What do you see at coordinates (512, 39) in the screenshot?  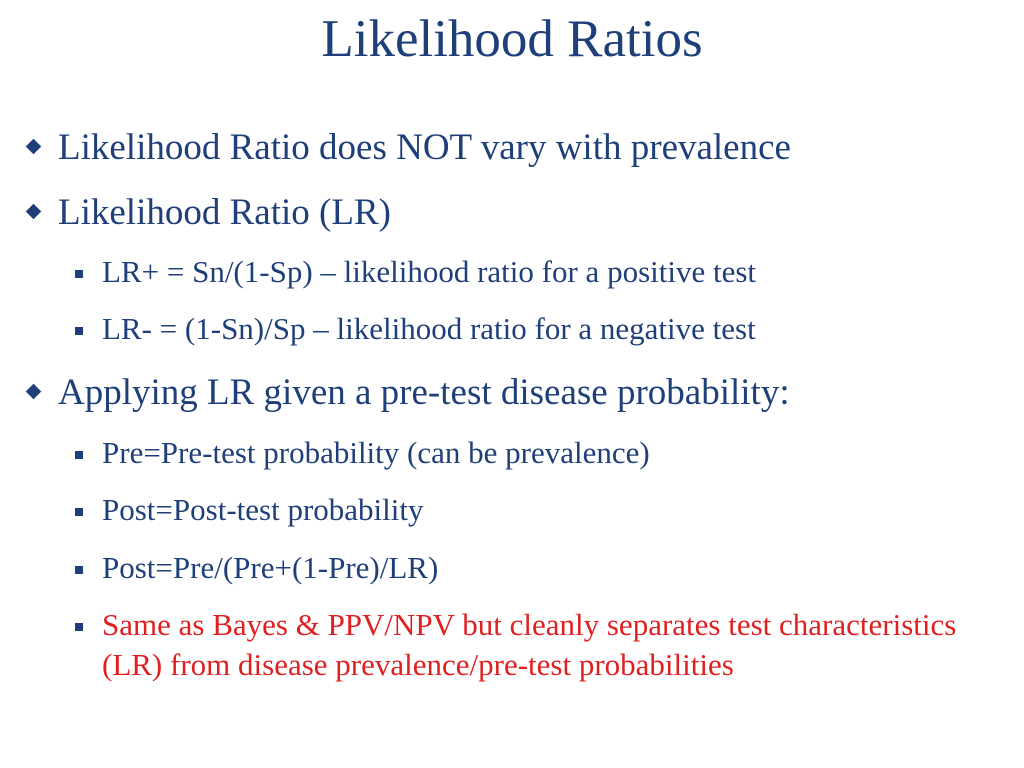 I see `slide-title: Likelihood Ratios` at bounding box center [512, 39].